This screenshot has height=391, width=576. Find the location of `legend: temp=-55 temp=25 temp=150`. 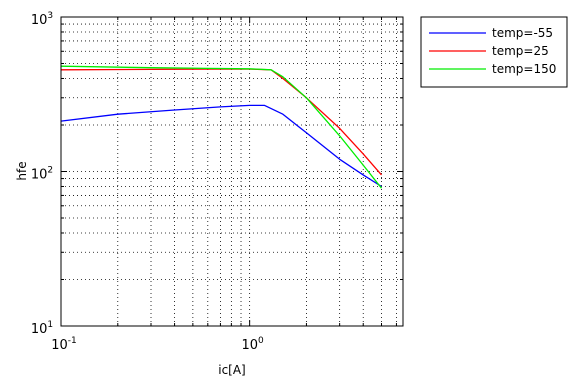

legend: temp=-55 temp=25 temp=150 is located at coordinates (494, 52).